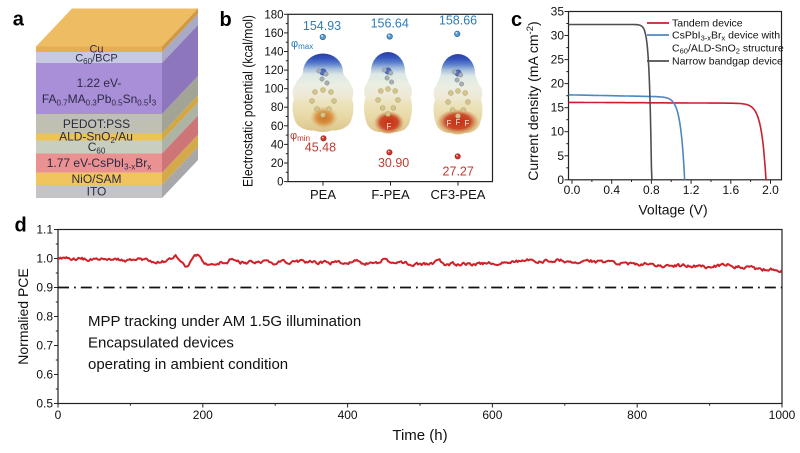 The height and width of the screenshot is (453, 800). What do you see at coordinates (277, 145) in the screenshot?
I see `svg-text: 40` at bounding box center [277, 145].